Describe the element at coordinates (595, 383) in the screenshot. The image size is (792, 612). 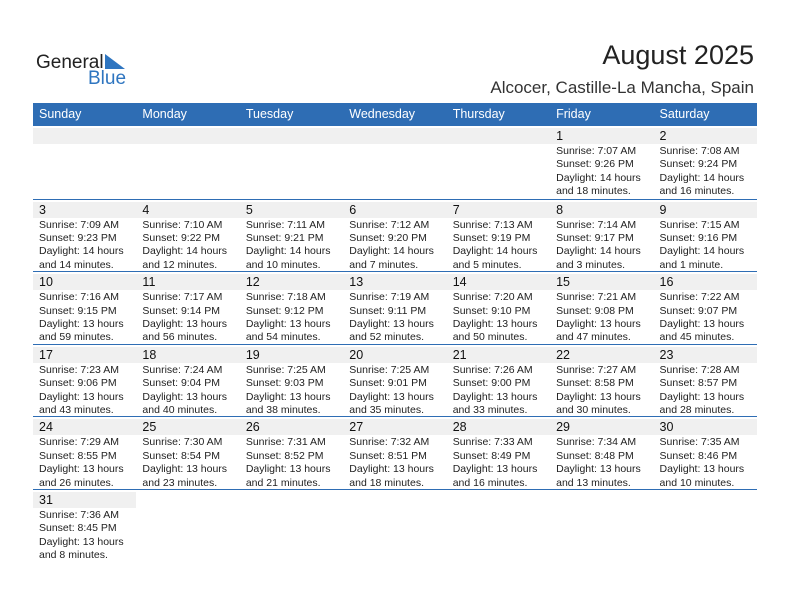
I see `sunset-text: Sunset: 8:58 PM` at that location.